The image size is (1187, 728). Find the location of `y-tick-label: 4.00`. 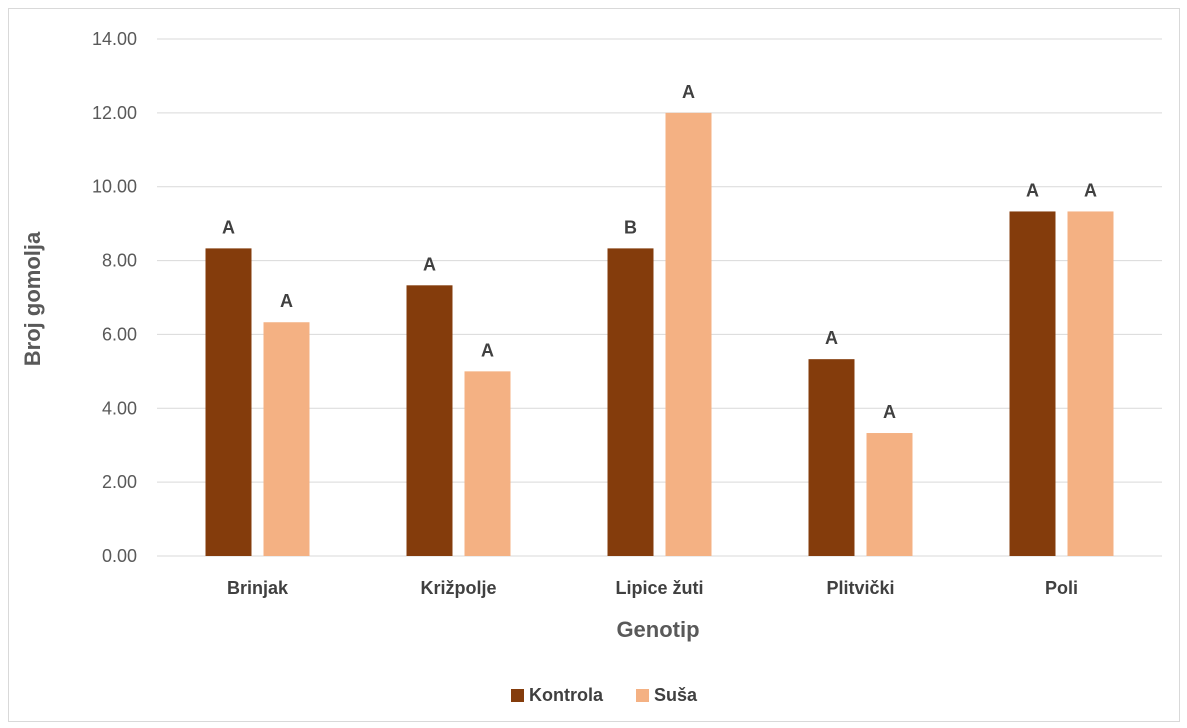

y-tick-label: 4.00 is located at coordinates (119, 408).